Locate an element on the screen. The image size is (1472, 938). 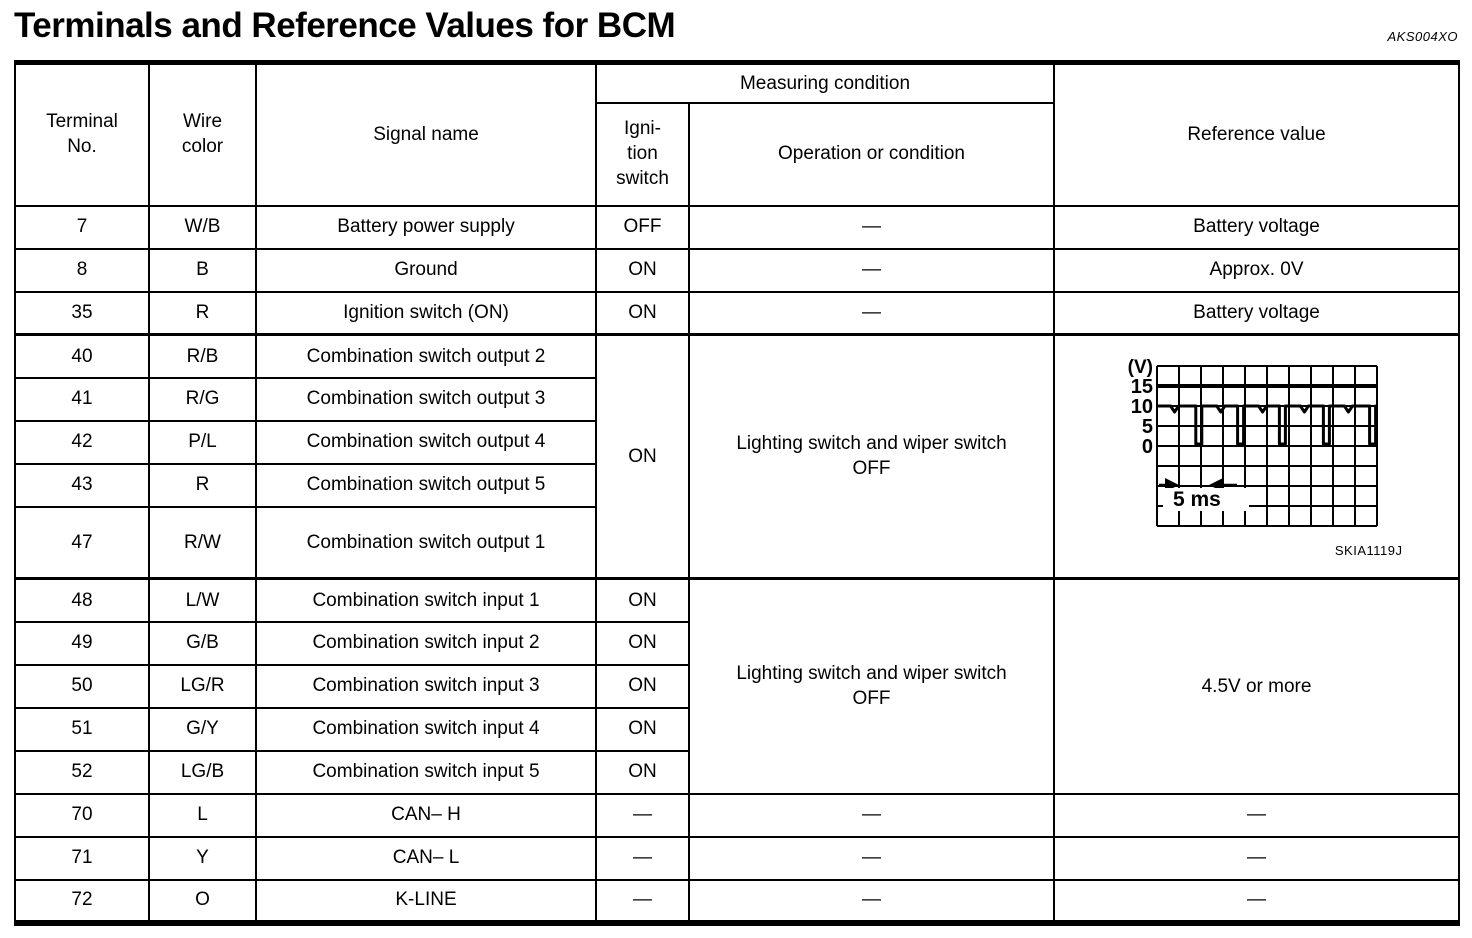
figure-code: AKS004XO is located at coordinates (1422, 37).